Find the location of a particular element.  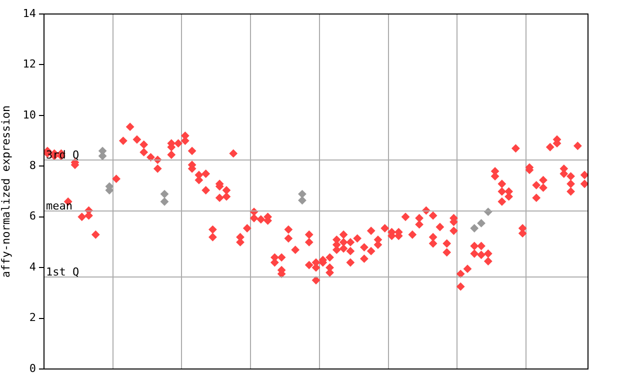

y-tick-label: 12 is located at coordinates (29, 64).